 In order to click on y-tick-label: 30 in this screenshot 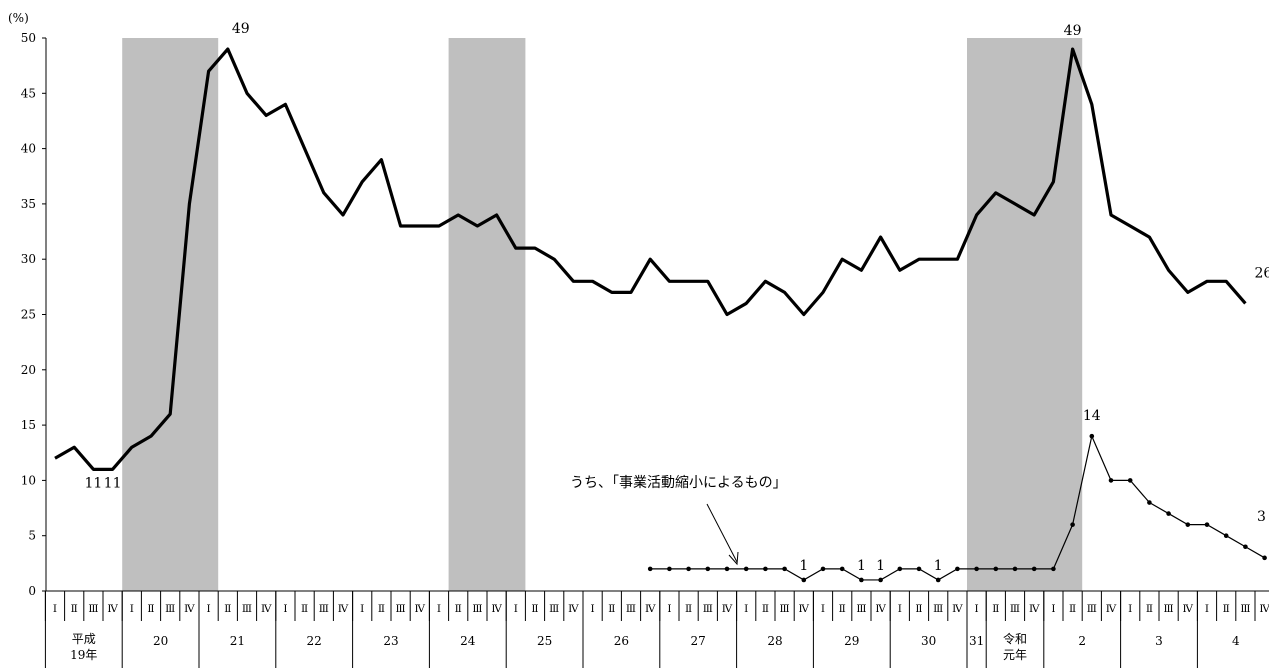, I will do `click(28, 259)`.